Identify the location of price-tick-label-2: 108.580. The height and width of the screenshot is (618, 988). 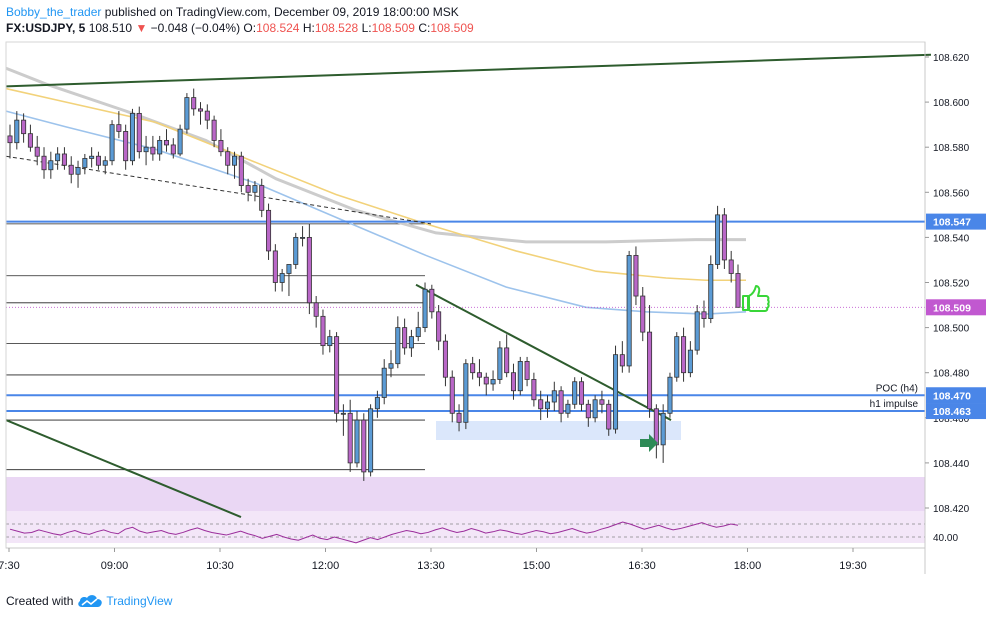
(951, 148).